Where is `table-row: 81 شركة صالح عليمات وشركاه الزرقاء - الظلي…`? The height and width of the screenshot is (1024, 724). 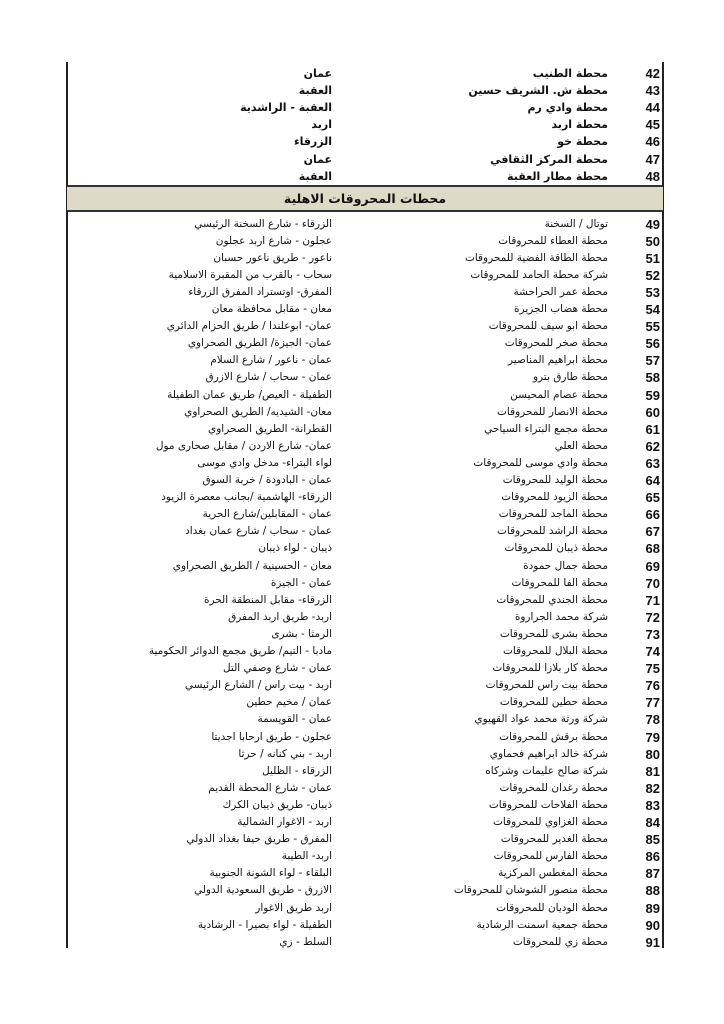 table-row: 81 شركة صالح عليمات وشركاه الزرقاء - الظلي… is located at coordinates (365, 771).